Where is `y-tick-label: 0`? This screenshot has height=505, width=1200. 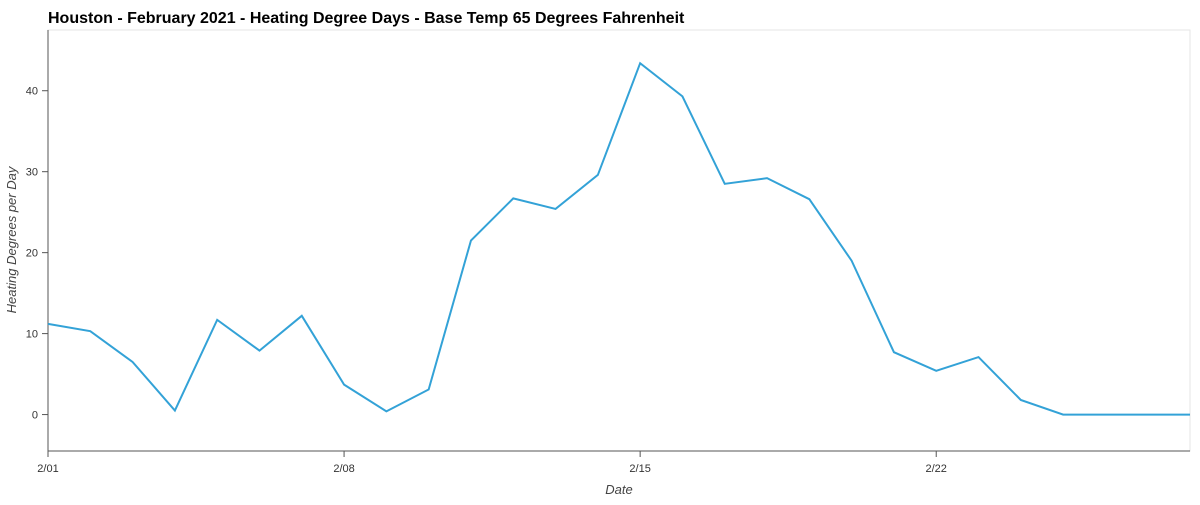 y-tick-label: 0 is located at coordinates (35, 416).